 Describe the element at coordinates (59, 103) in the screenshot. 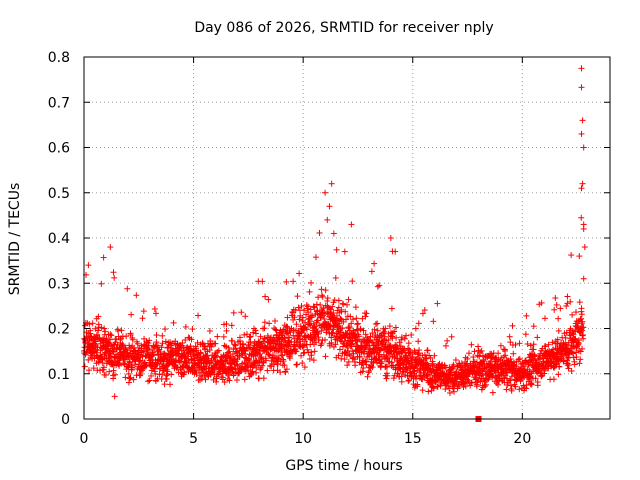

I see `y-tick-label: 0.7` at that location.